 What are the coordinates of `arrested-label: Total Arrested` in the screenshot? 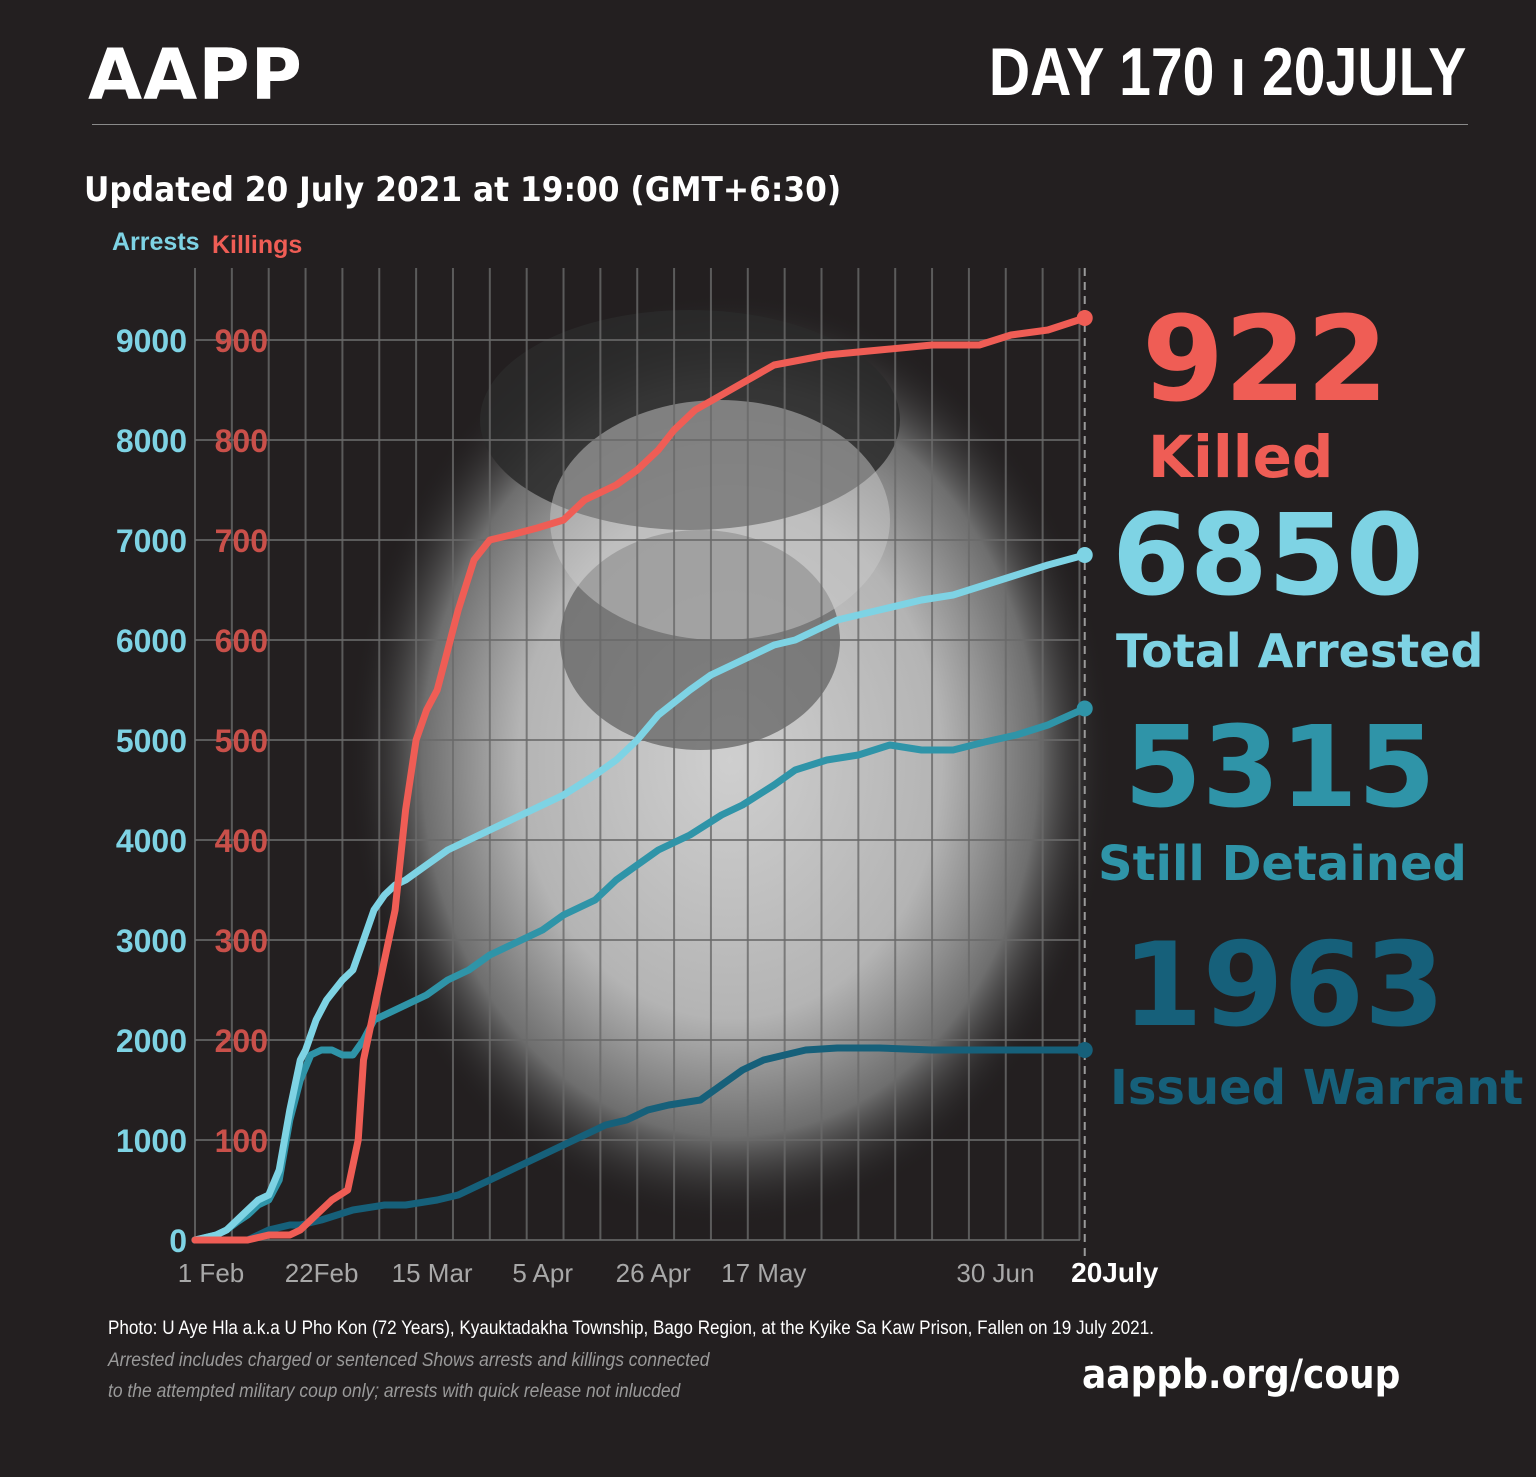 It's located at (1300, 651).